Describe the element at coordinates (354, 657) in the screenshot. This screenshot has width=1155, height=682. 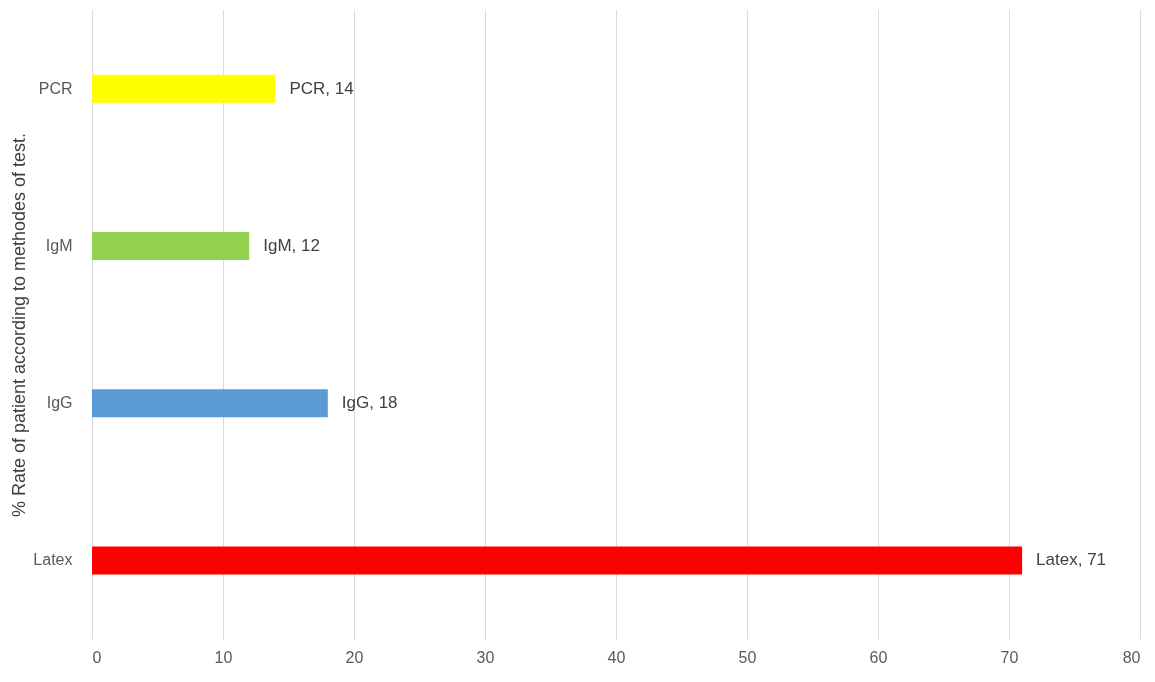
I see `x-tick-label: 20` at that location.